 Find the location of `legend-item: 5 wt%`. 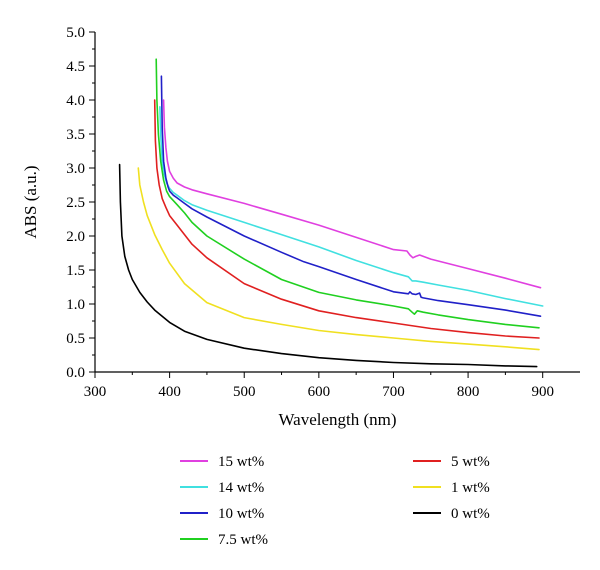

legend-item: 5 wt% is located at coordinates (451, 462).